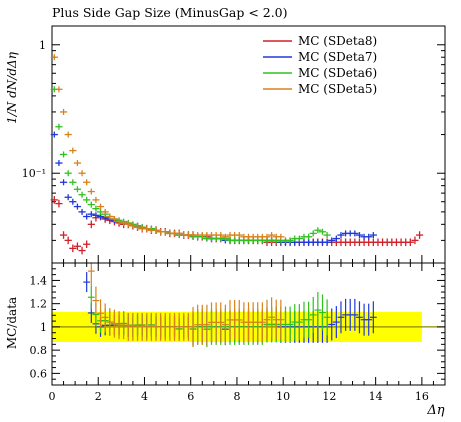 The height and width of the screenshot is (422, 461). Describe the element at coordinates (283, 396) in the screenshot. I see `x-tick-label: 10` at that location.